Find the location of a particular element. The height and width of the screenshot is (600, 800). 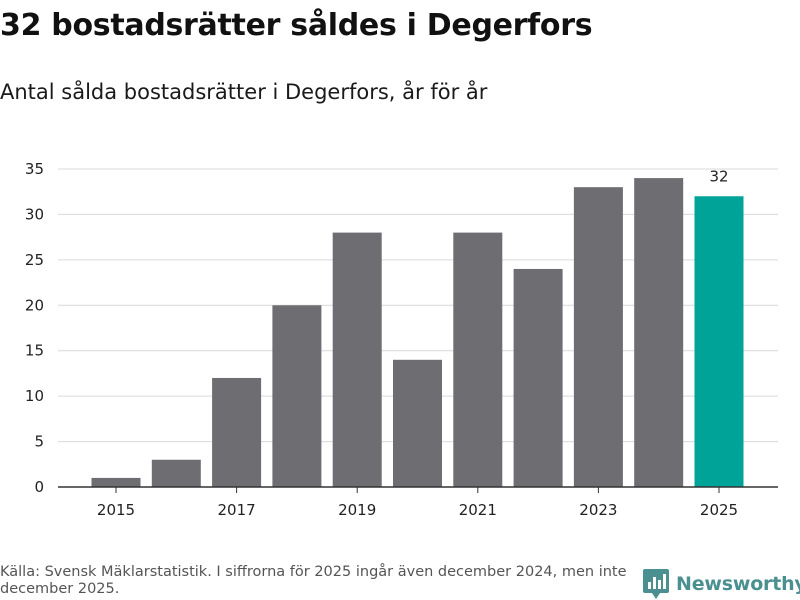

newsworthy-logo: Newsworthy is located at coordinates (721, 584).